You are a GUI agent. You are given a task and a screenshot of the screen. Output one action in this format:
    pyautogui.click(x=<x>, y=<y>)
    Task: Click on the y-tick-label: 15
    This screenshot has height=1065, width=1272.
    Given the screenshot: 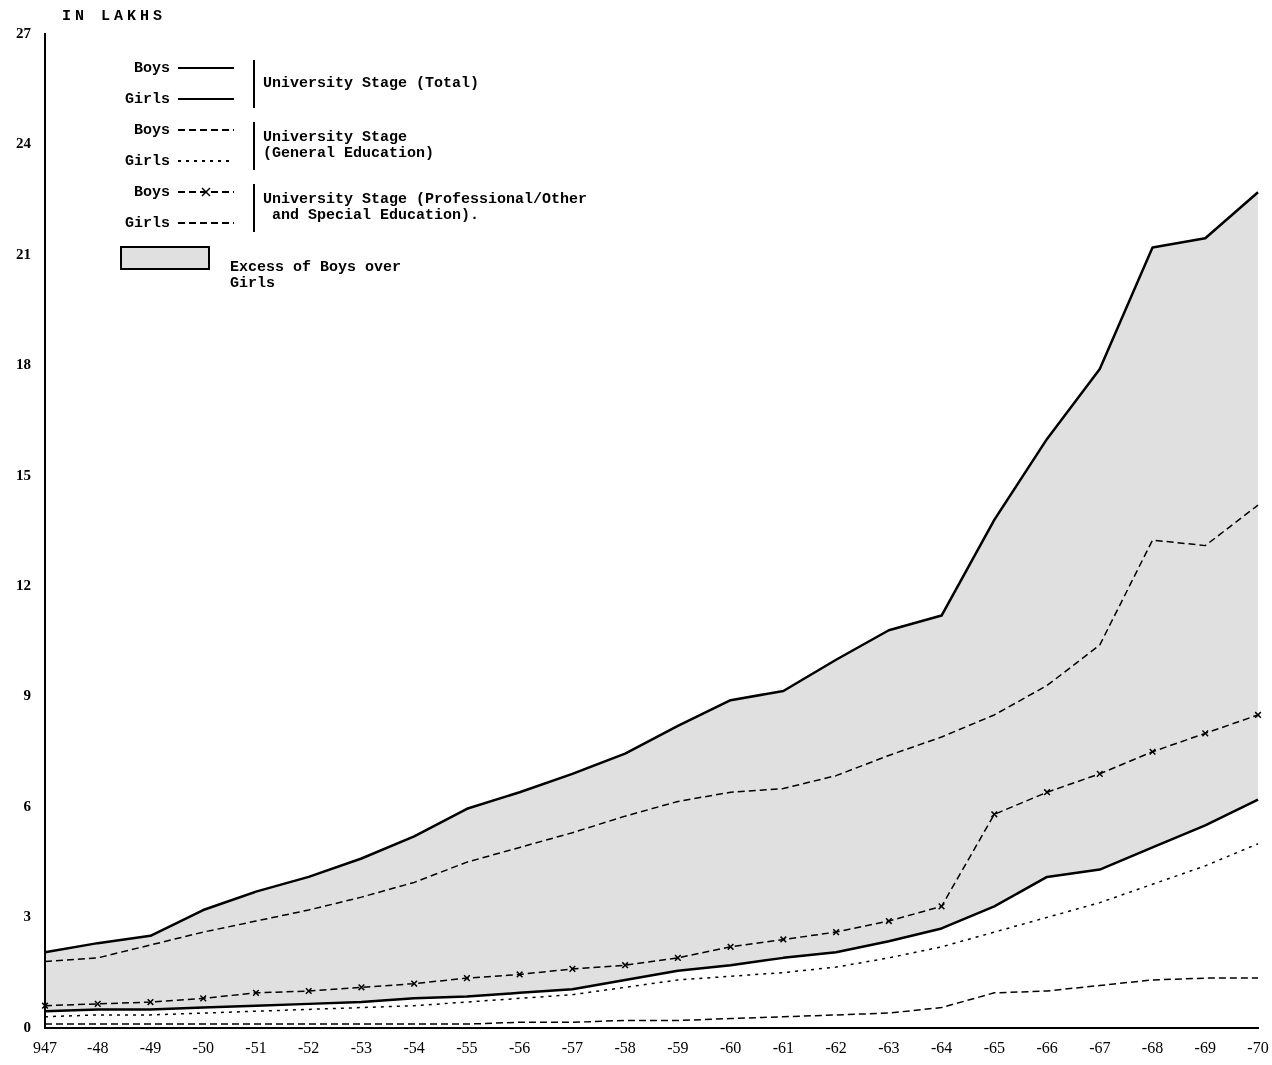 What is the action you would take?
    pyautogui.click(x=23, y=474)
    